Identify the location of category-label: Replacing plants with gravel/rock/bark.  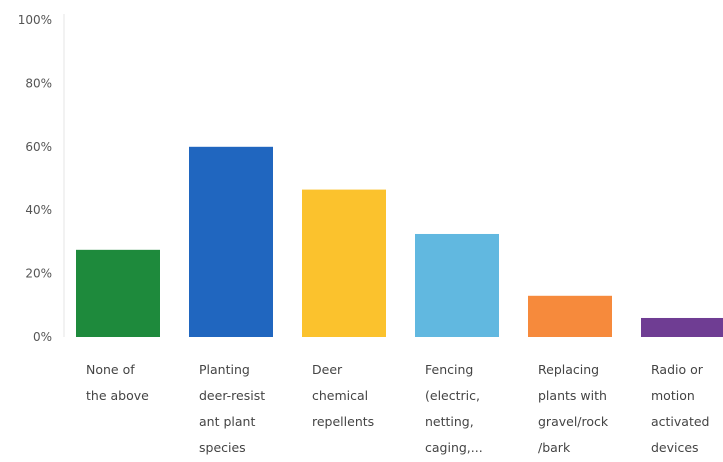
(584, 409).